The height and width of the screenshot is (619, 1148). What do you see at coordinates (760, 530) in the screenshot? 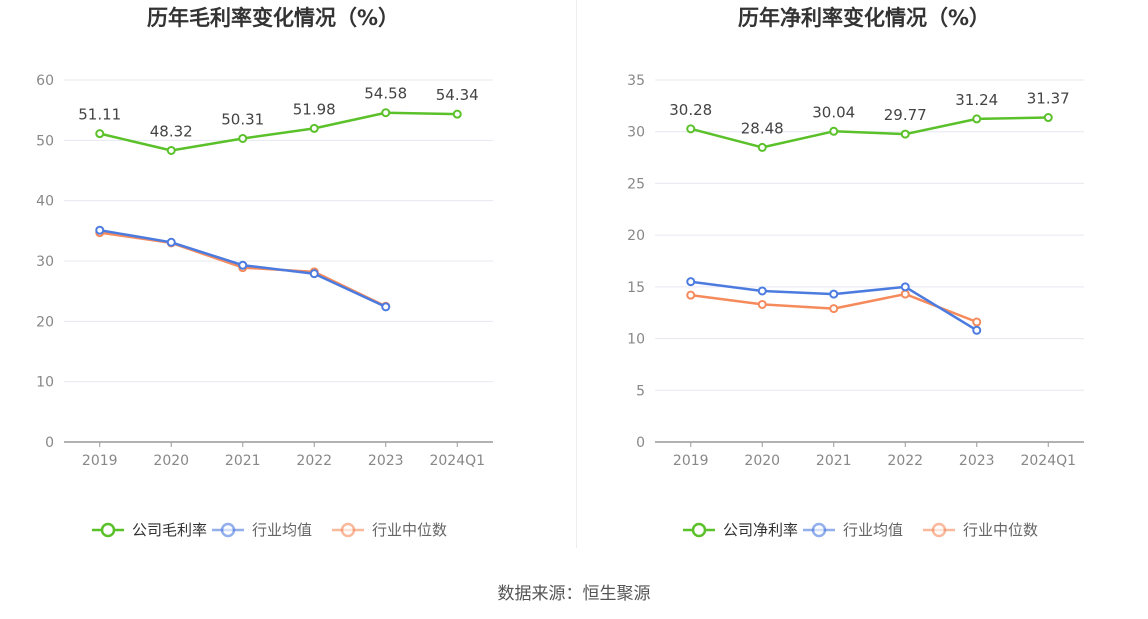
I see `legend-label: 公司净利率` at bounding box center [760, 530].